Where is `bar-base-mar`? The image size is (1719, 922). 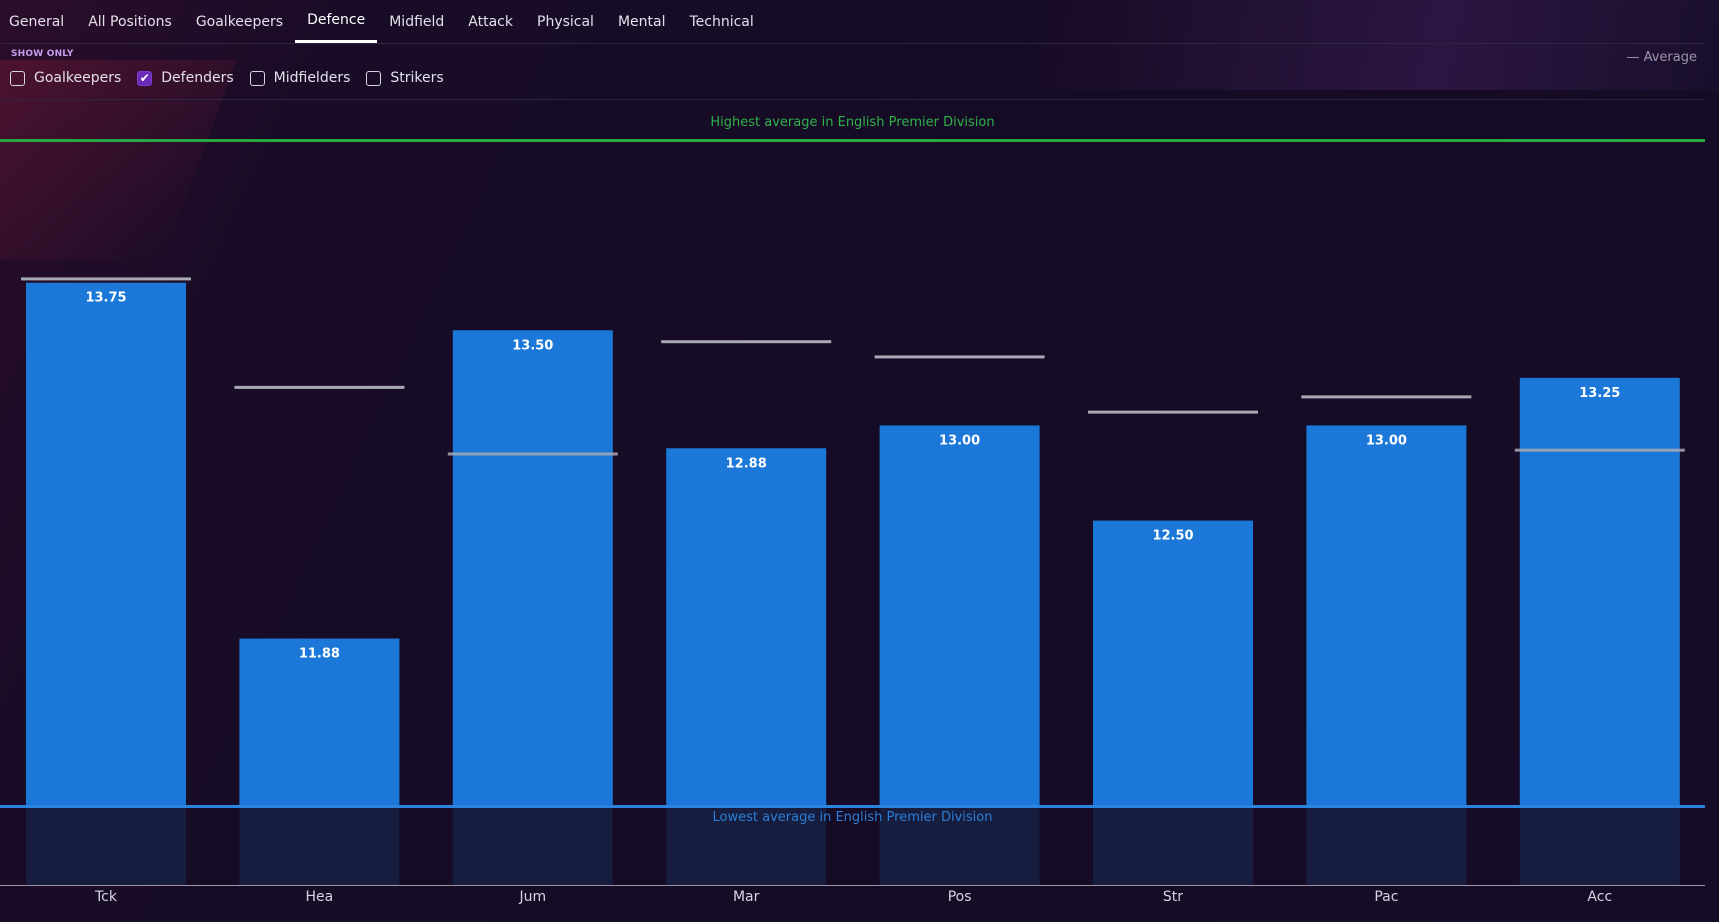
bar-base-mar is located at coordinates (746, 845).